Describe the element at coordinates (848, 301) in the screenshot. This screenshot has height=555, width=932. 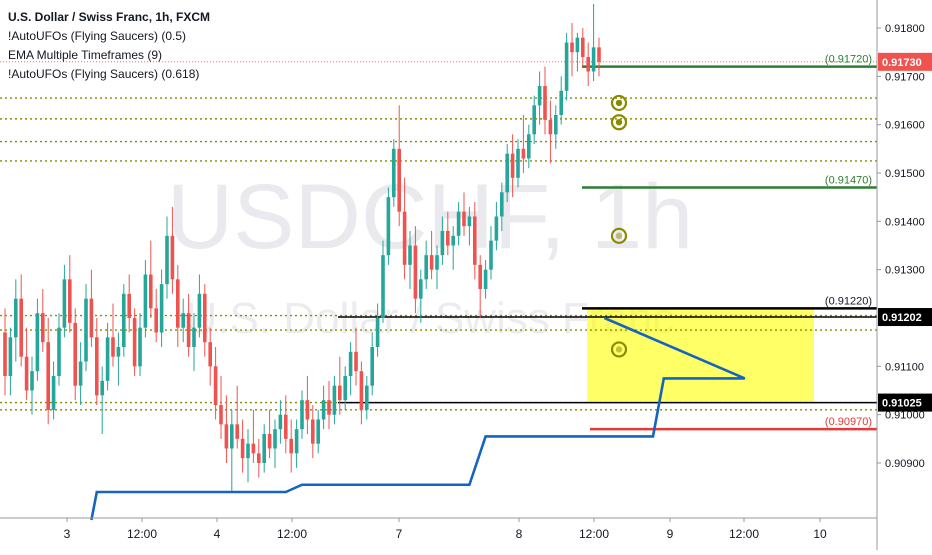
I see `level-value-label: (0.91220)` at that location.